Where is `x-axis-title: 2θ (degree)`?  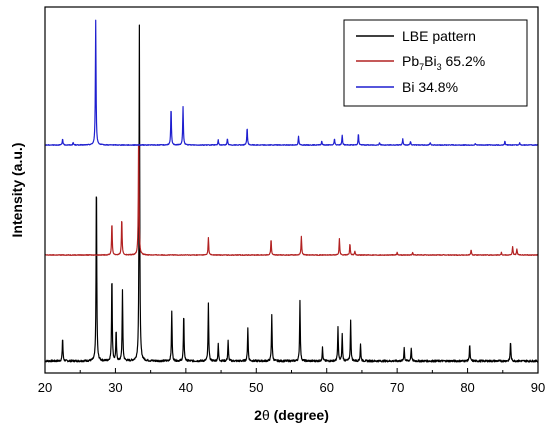
x-axis-title: 2θ (degree) is located at coordinates (291, 415).